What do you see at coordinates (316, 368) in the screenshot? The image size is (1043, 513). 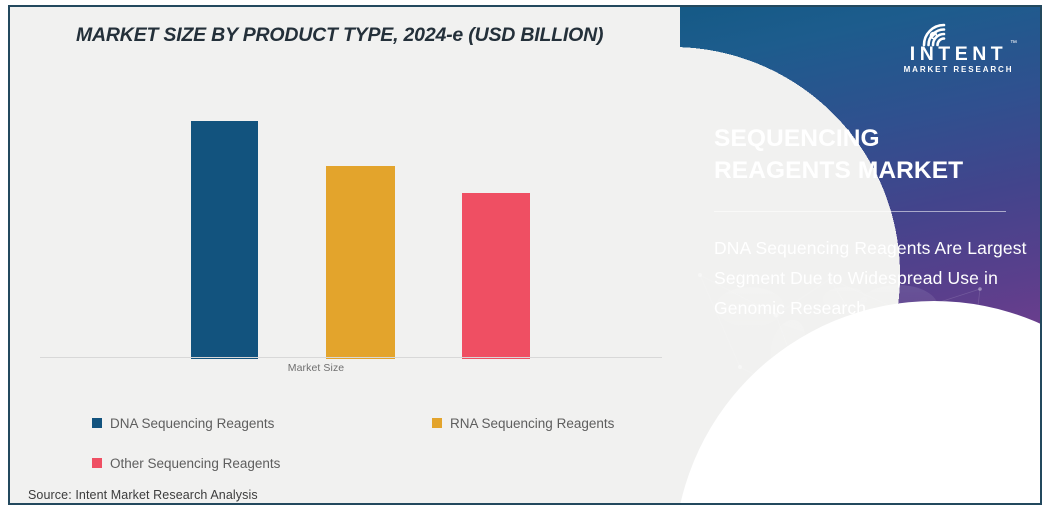 I see `x-axis-label-text: Market Size` at bounding box center [316, 368].